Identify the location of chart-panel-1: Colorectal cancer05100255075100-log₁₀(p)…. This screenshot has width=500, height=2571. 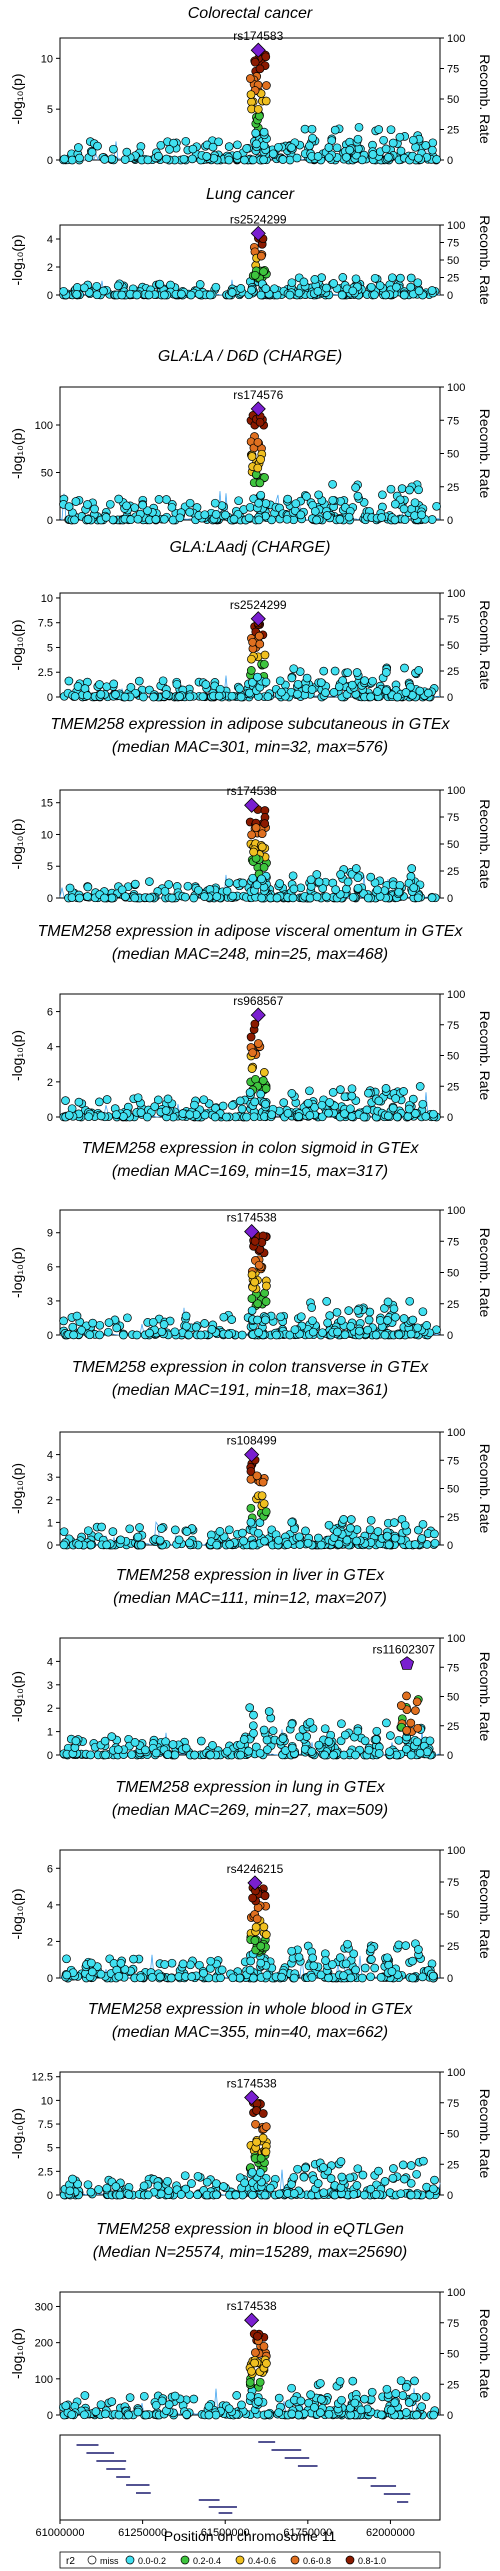
(251, 86).